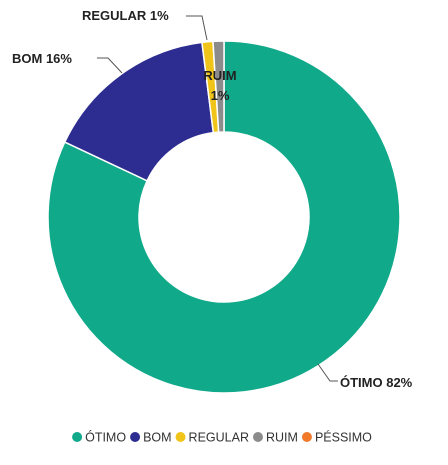 The height and width of the screenshot is (465, 448). I want to click on legend-item-regular: REGULAR, so click(212, 438).